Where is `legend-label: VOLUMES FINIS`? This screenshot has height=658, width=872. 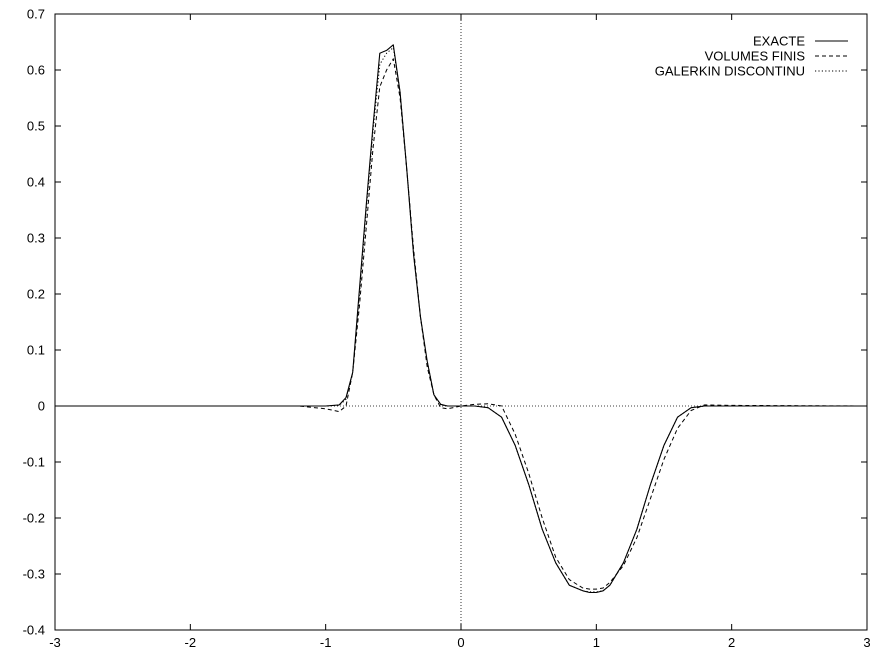
legend-label: VOLUMES FINIS is located at coordinates (755, 56).